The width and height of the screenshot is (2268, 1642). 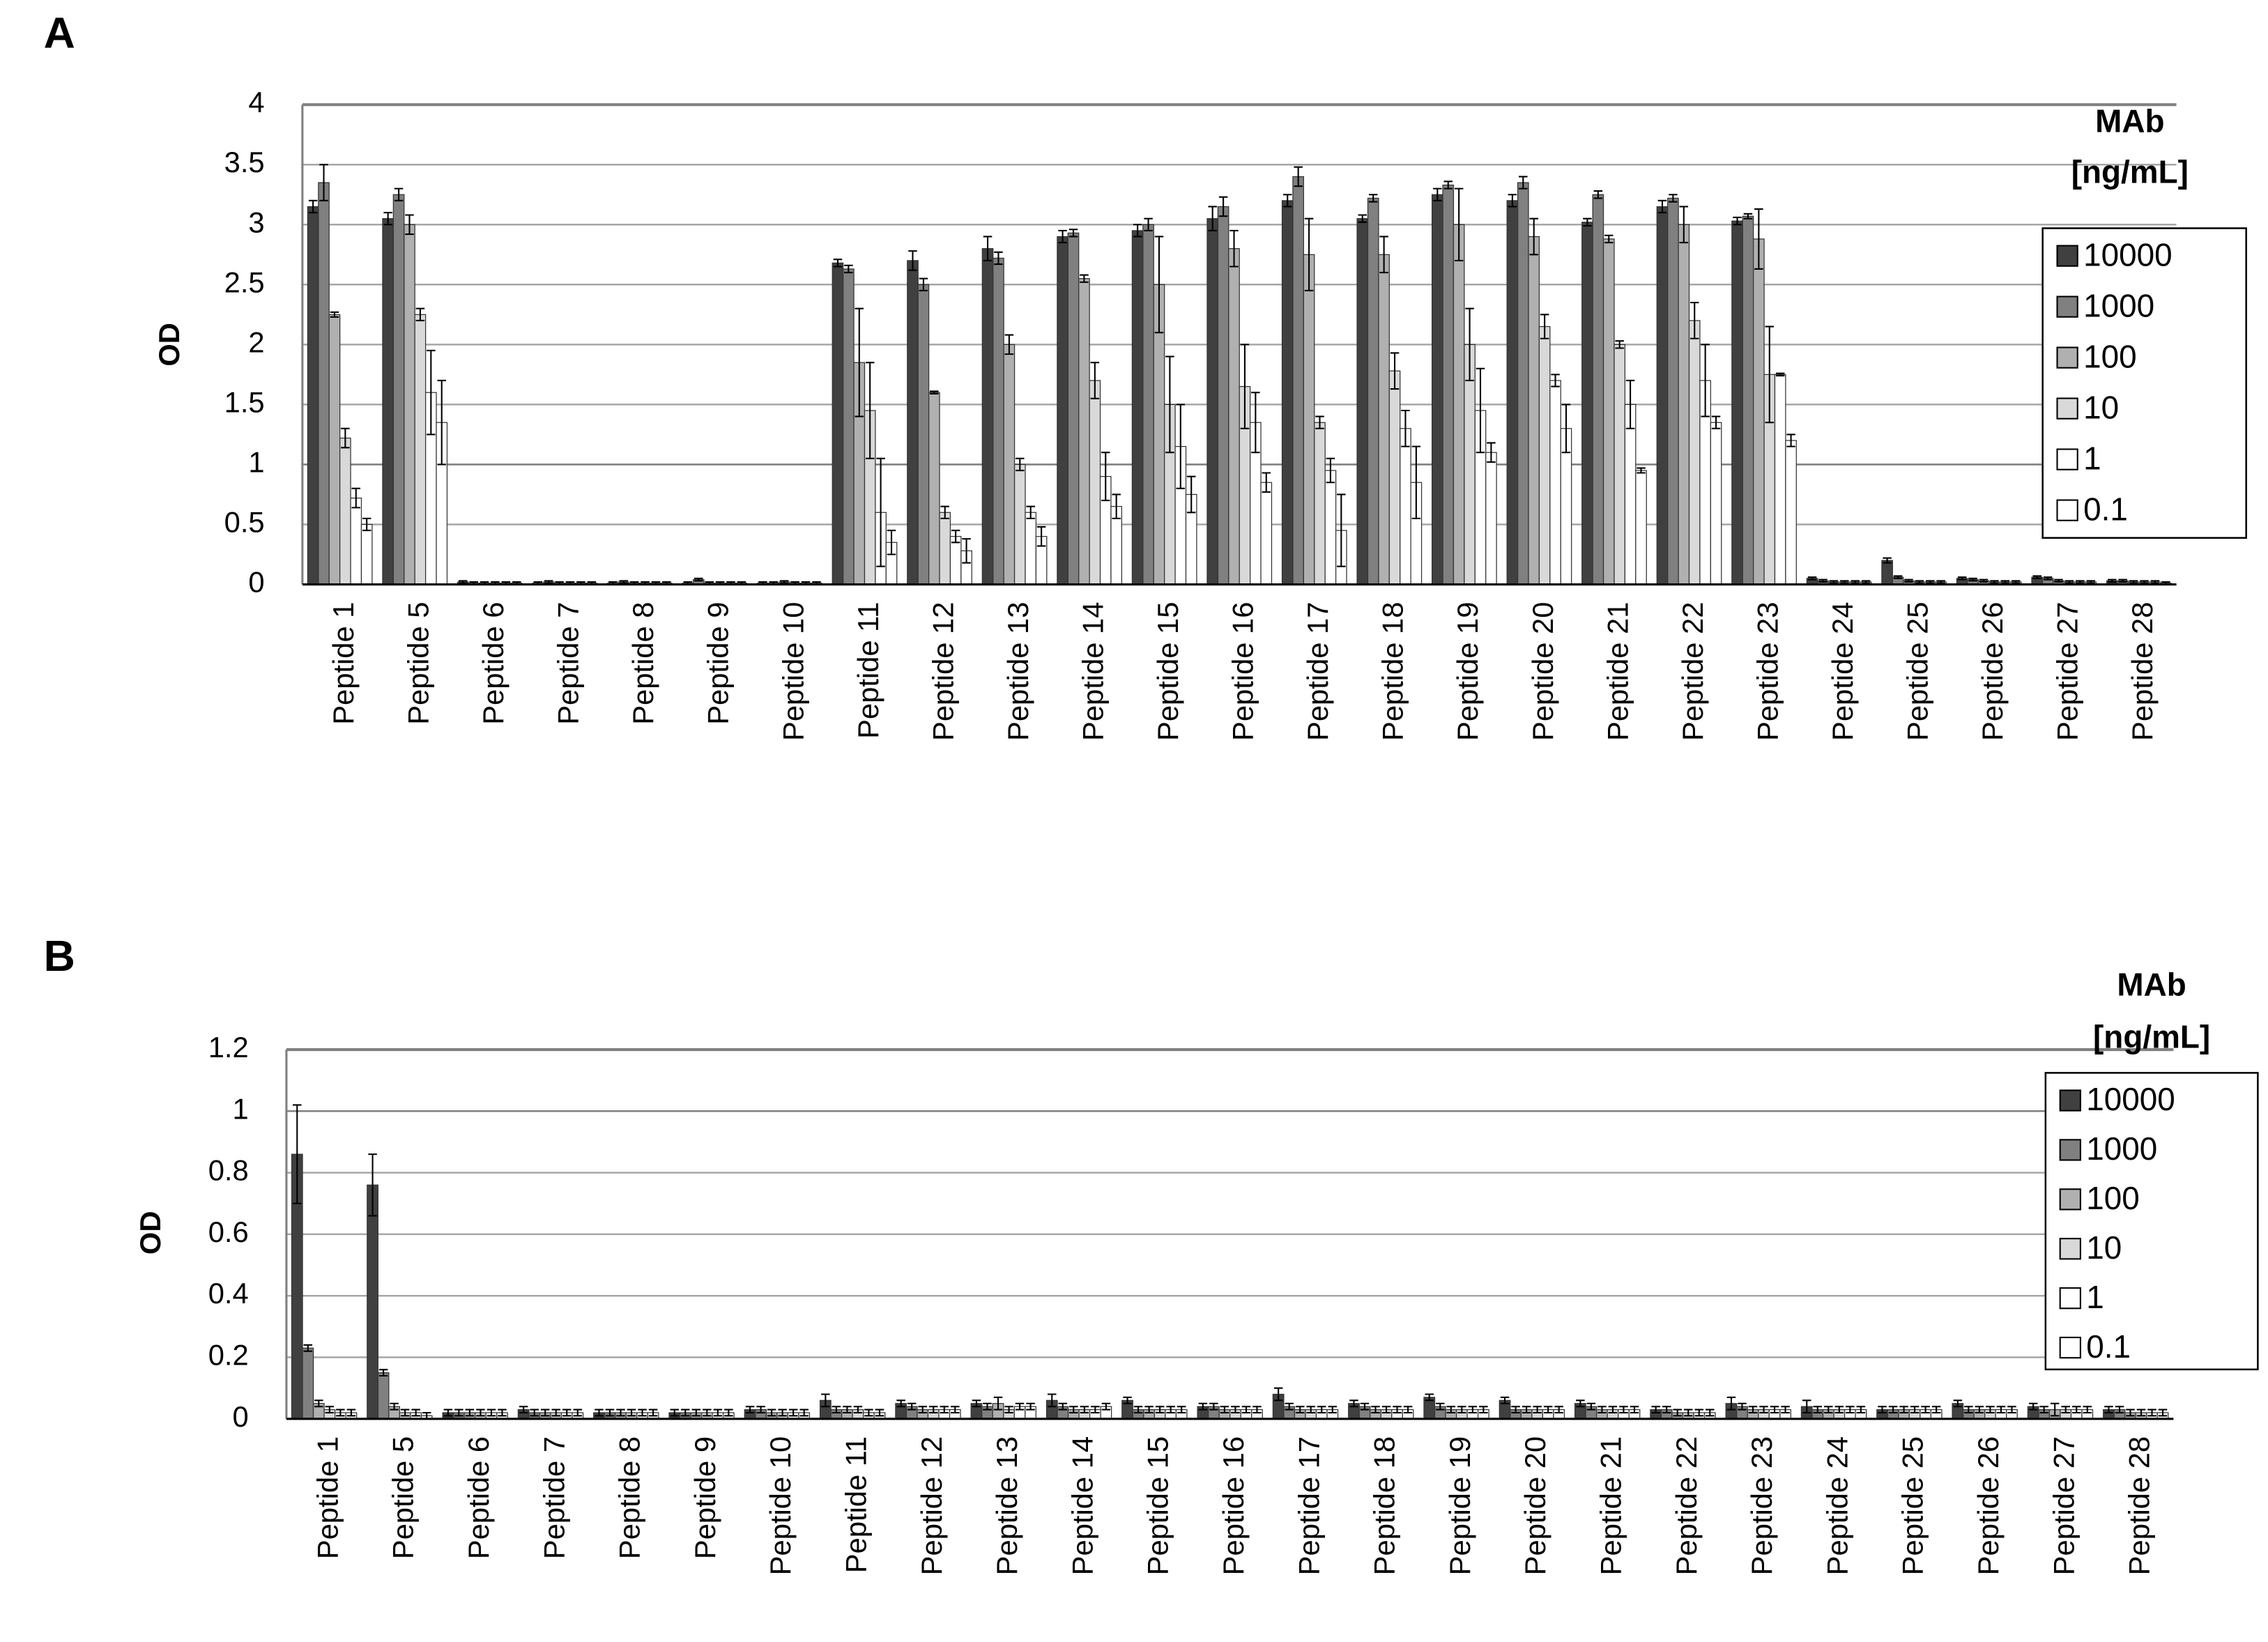 I want to click on x-tick-label: Peptide 26, so click(x=1989, y=1505).